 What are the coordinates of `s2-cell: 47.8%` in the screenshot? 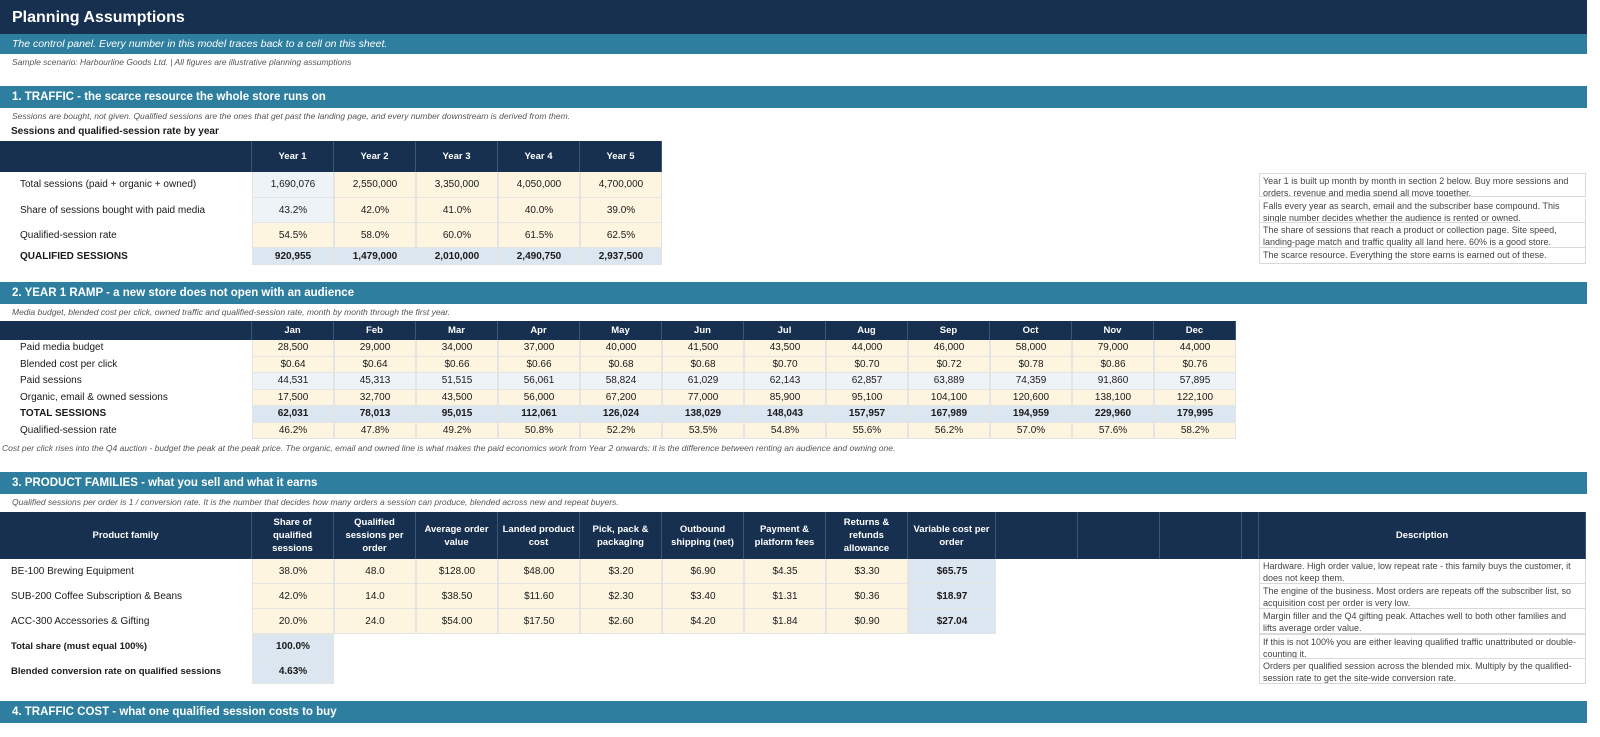 It's located at (375, 430).